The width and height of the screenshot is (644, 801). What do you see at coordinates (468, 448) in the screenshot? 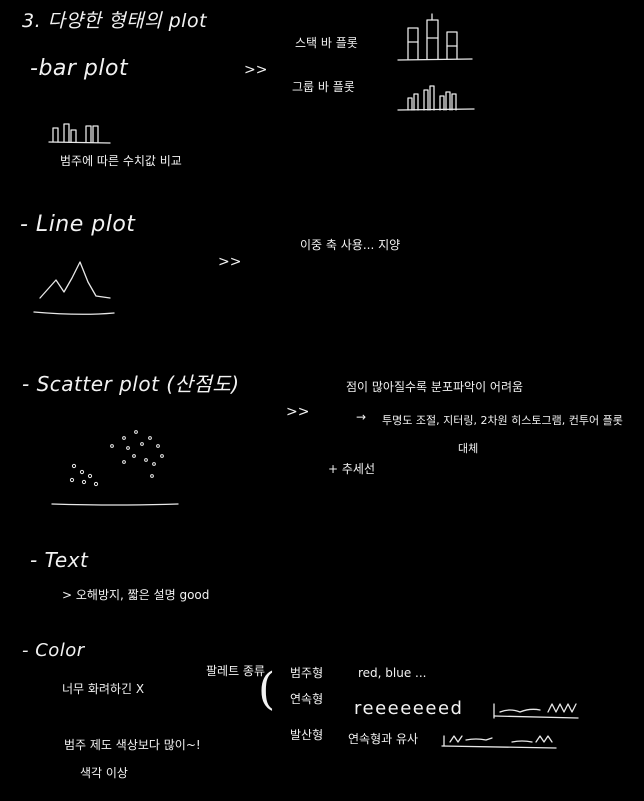
I see `scatter-note-2-cont: 대체` at bounding box center [468, 448].